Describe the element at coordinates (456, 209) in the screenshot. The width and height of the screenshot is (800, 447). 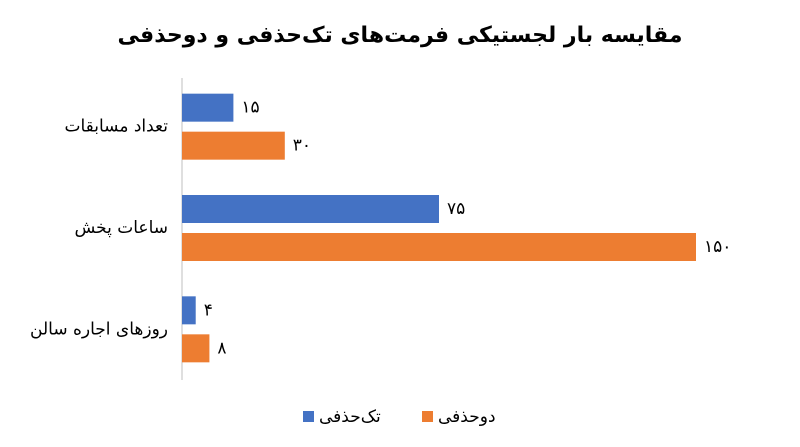
I see `value-label: ۷۵` at that location.